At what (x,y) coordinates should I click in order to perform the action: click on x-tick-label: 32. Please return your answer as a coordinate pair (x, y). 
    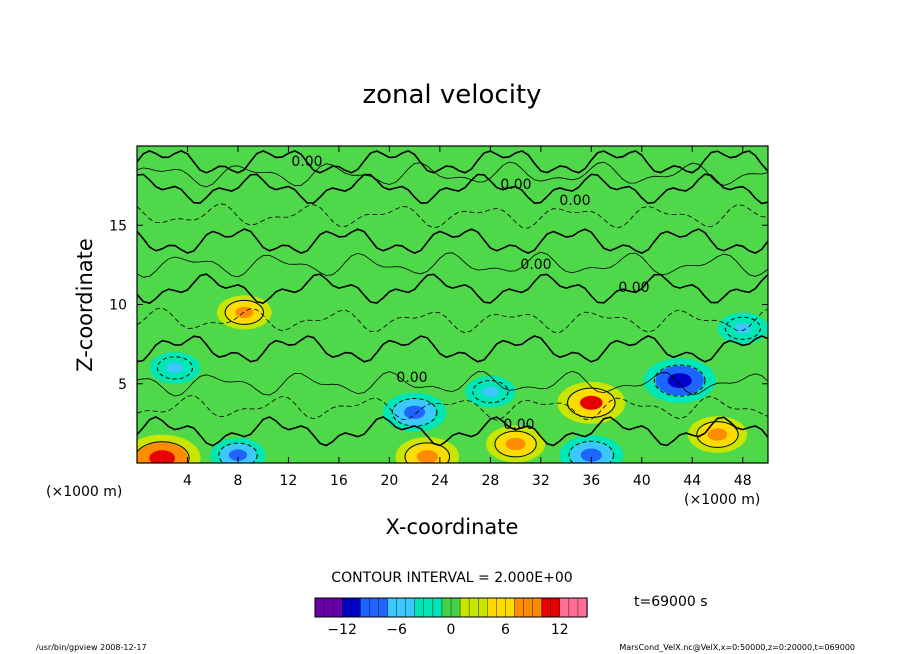
    Looking at the image, I should click on (541, 481).